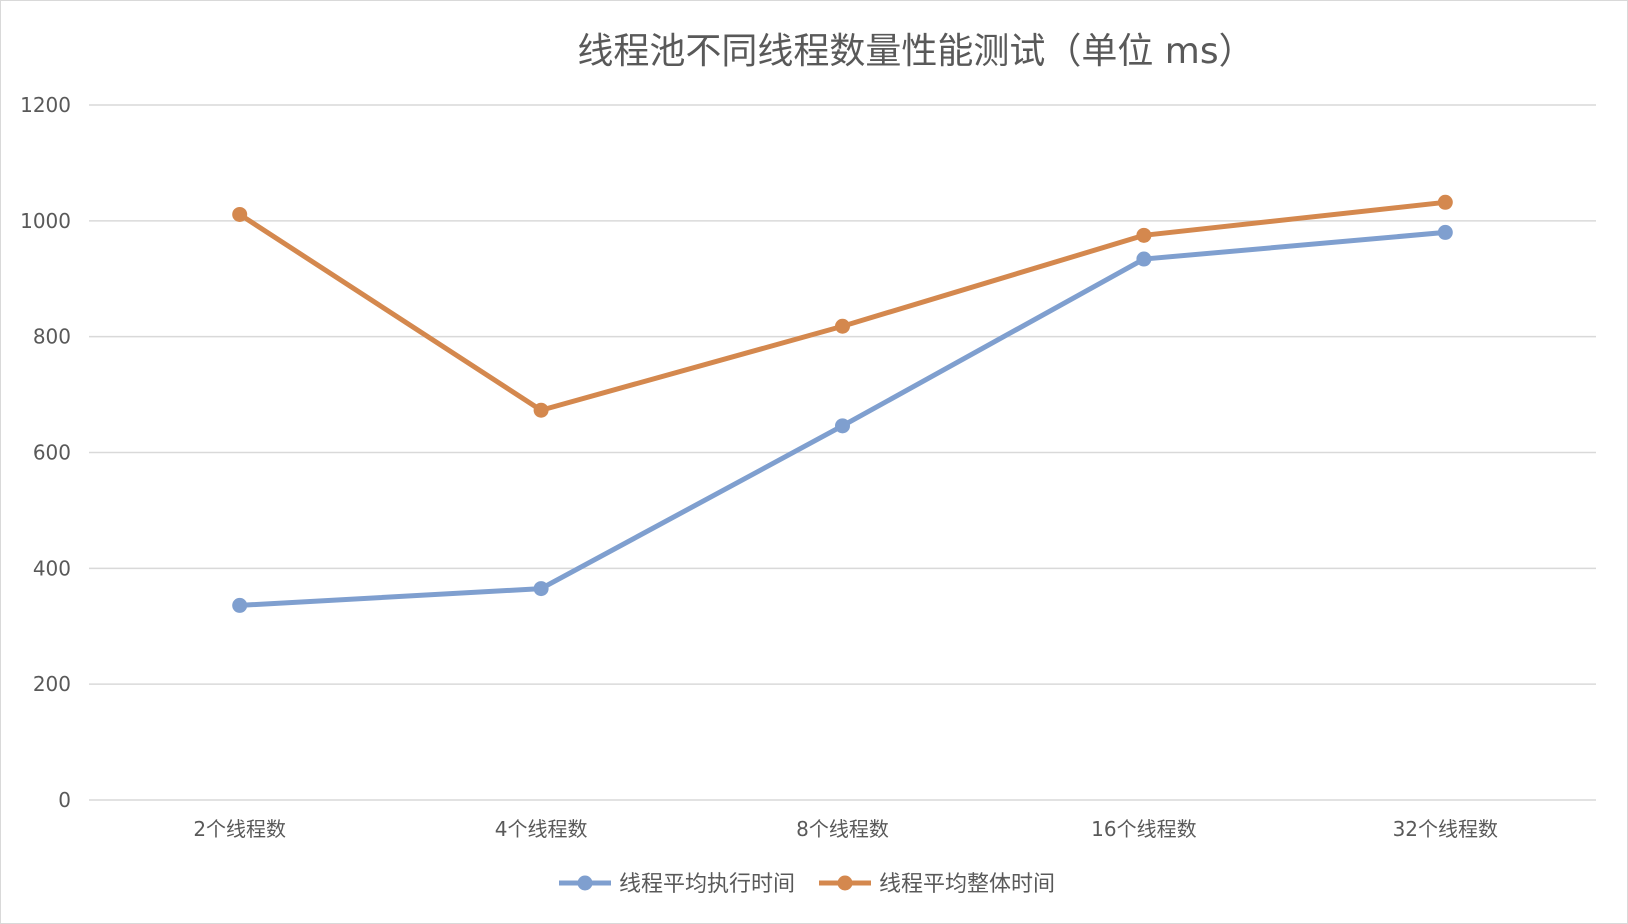  I want to click on y-tick-label: 0, so click(64, 800).